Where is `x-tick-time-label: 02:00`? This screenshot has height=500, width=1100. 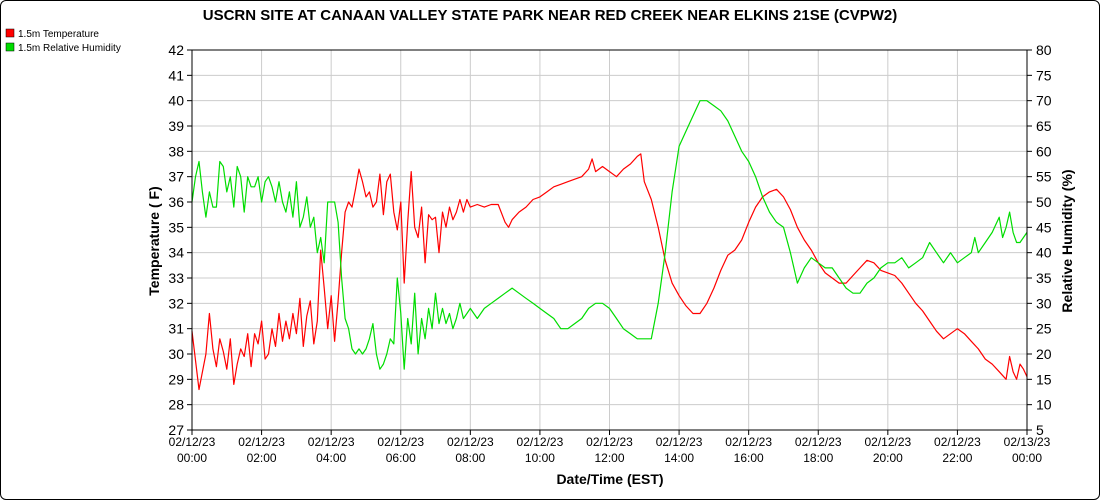 x-tick-time-label: 02:00 is located at coordinates (262, 458).